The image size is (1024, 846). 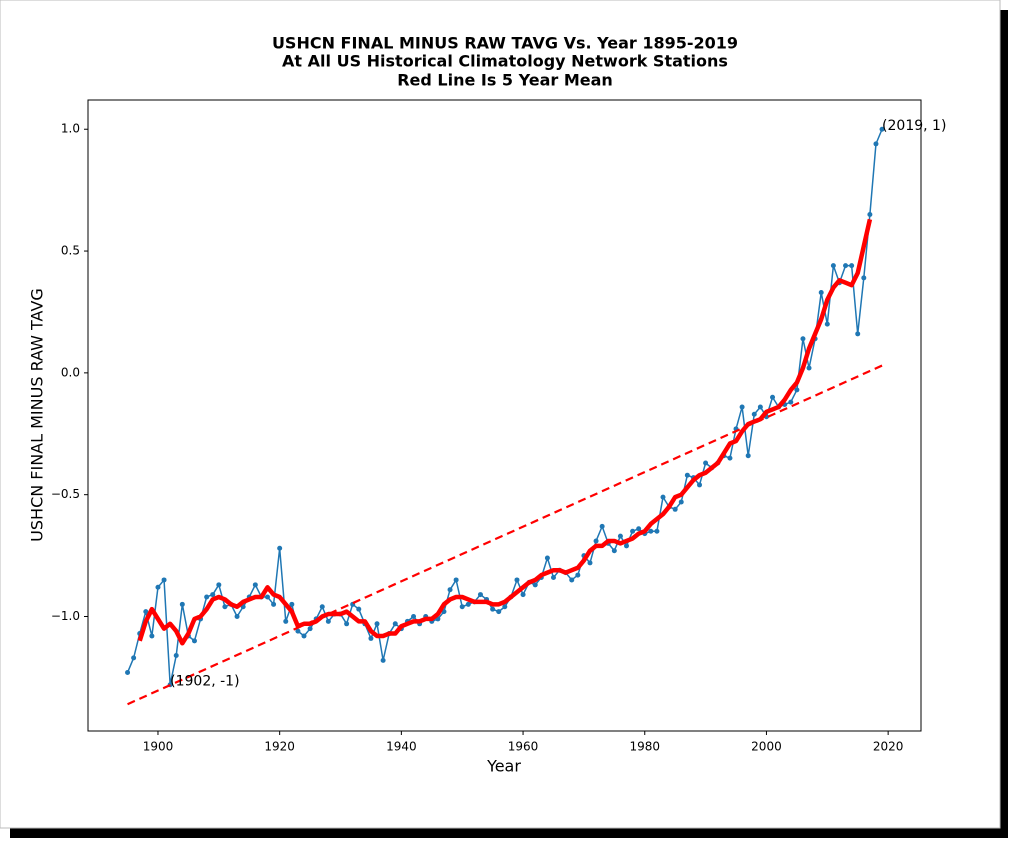 What do you see at coordinates (401, 747) in the screenshot?
I see `x-tick-label: 1940` at bounding box center [401, 747].